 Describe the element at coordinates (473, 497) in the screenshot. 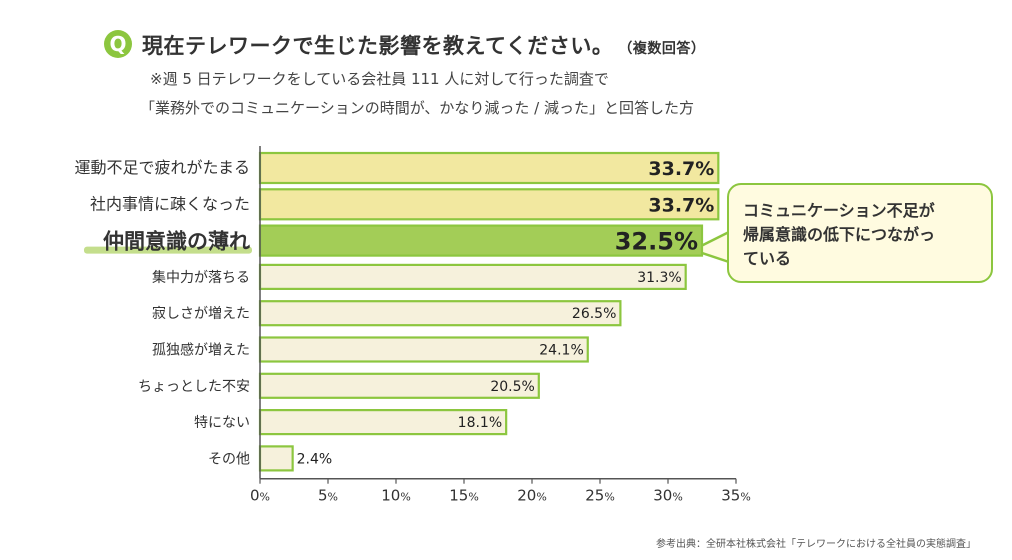

I see `x-tick-unit-3: %` at that location.